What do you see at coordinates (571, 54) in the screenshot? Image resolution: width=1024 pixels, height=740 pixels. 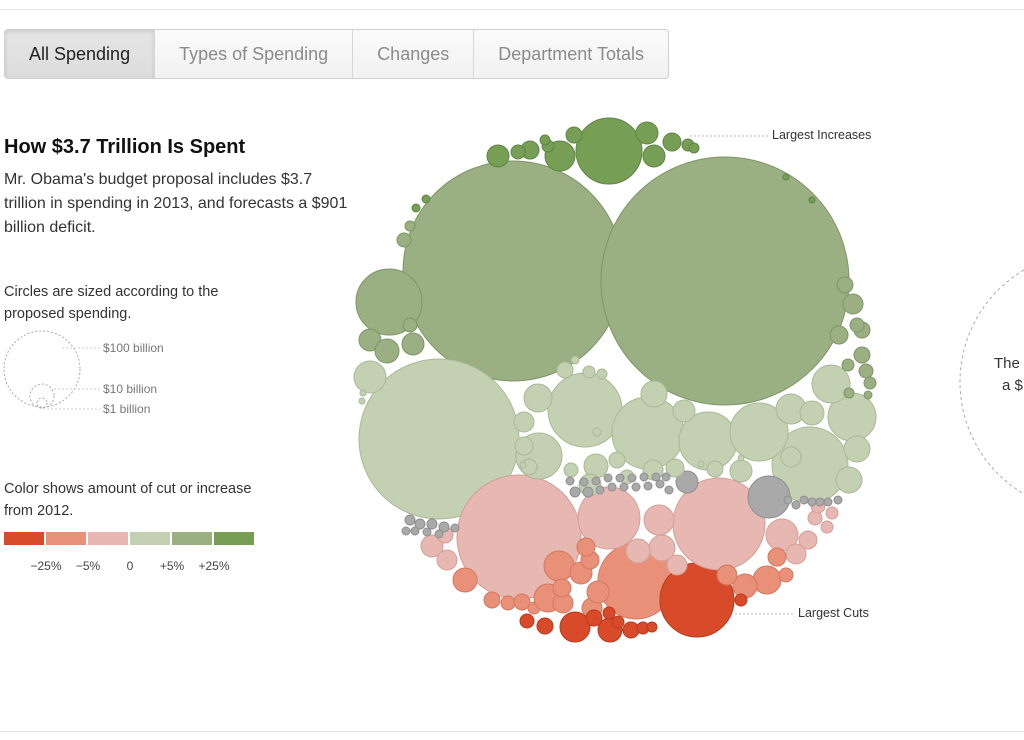 I see `tab-department-totals: Department Totals` at bounding box center [571, 54].